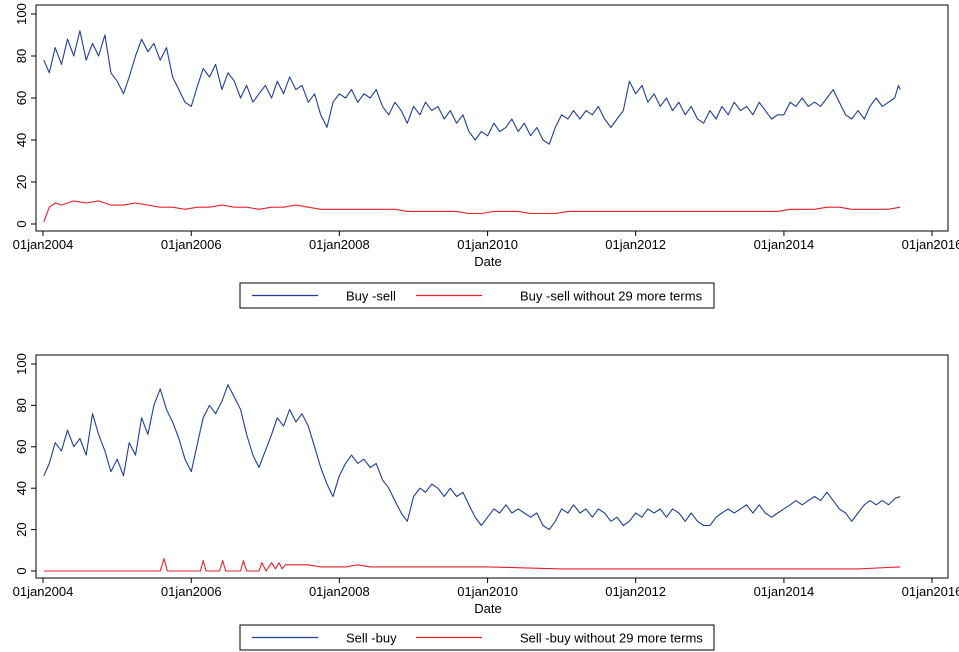 The height and width of the screenshot is (652, 959). What do you see at coordinates (611, 296) in the screenshot?
I see `legend-entry-label: Buy -sell without 29 more terms` at bounding box center [611, 296].